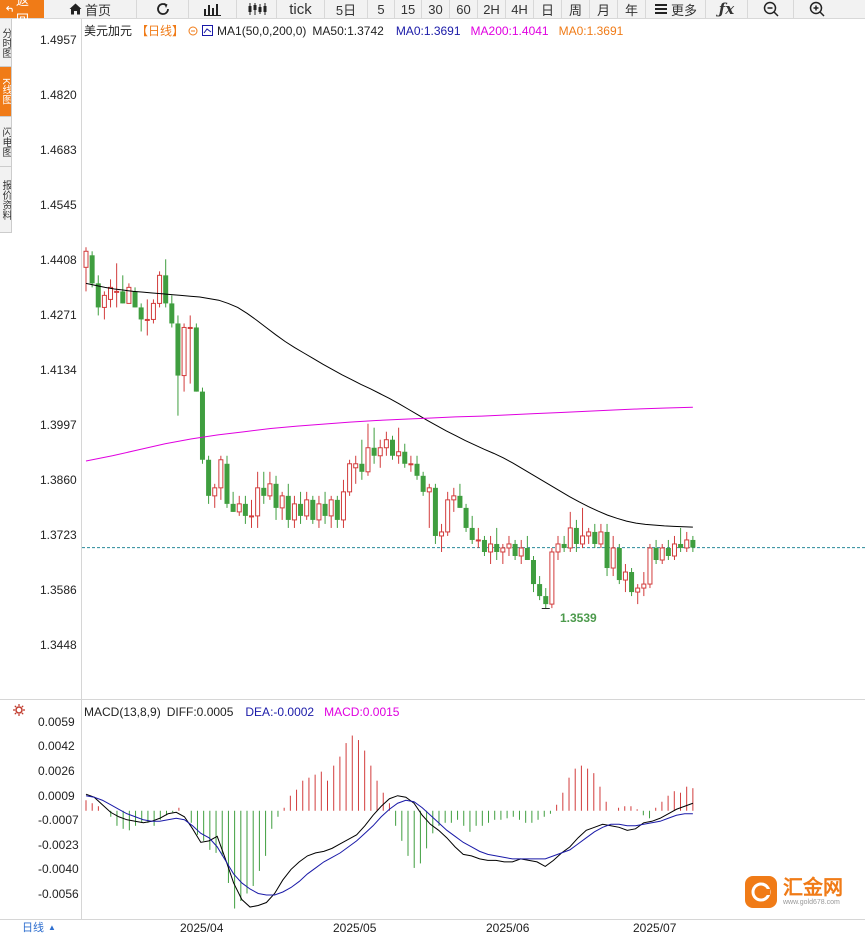 This screenshot has width=865, height=935. What do you see at coordinates (345, 9) in the screenshot?
I see `period-5d: 5日` at bounding box center [345, 9].